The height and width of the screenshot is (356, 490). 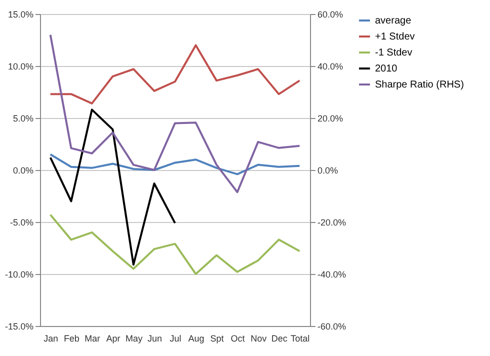 What do you see at coordinates (92, 339) in the screenshot?
I see `x-tick-label: Mar` at bounding box center [92, 339].